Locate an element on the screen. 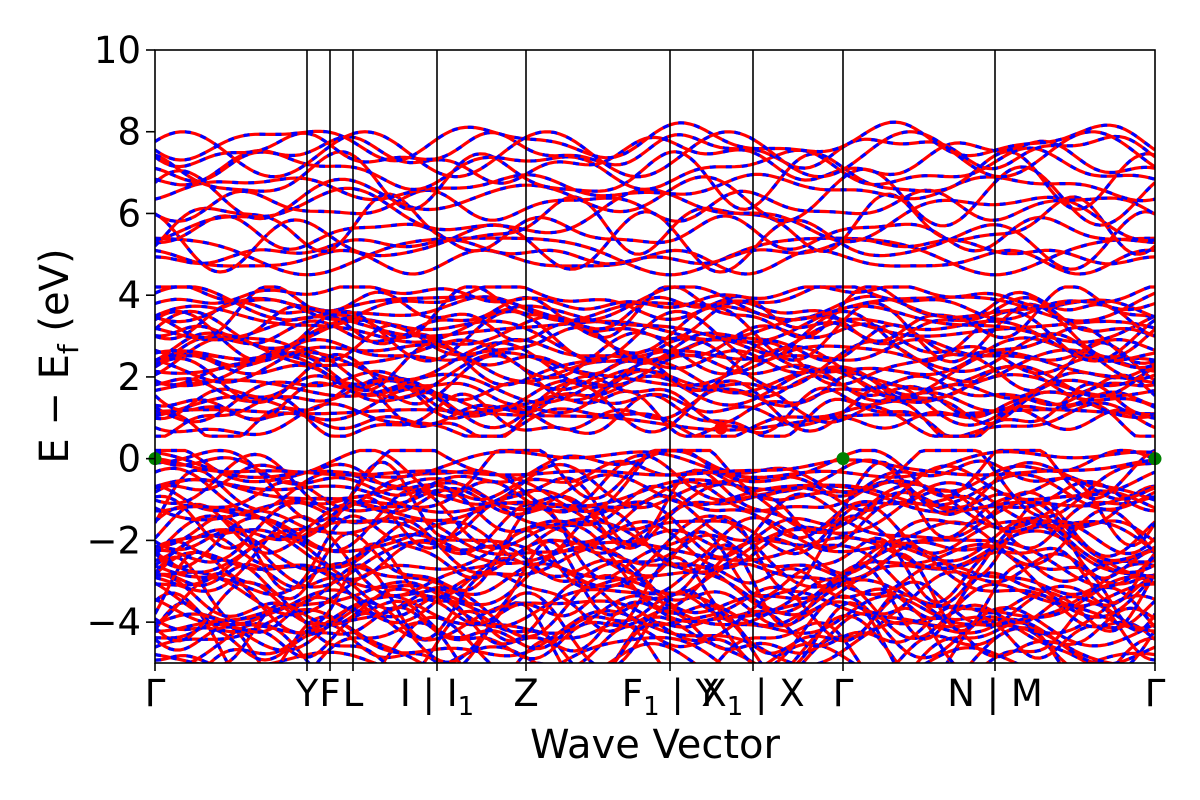 Image resolution: width=1200 pixels, height=800 pixels. x-tick-label-main: N | M is located at coordinates (995, 693).